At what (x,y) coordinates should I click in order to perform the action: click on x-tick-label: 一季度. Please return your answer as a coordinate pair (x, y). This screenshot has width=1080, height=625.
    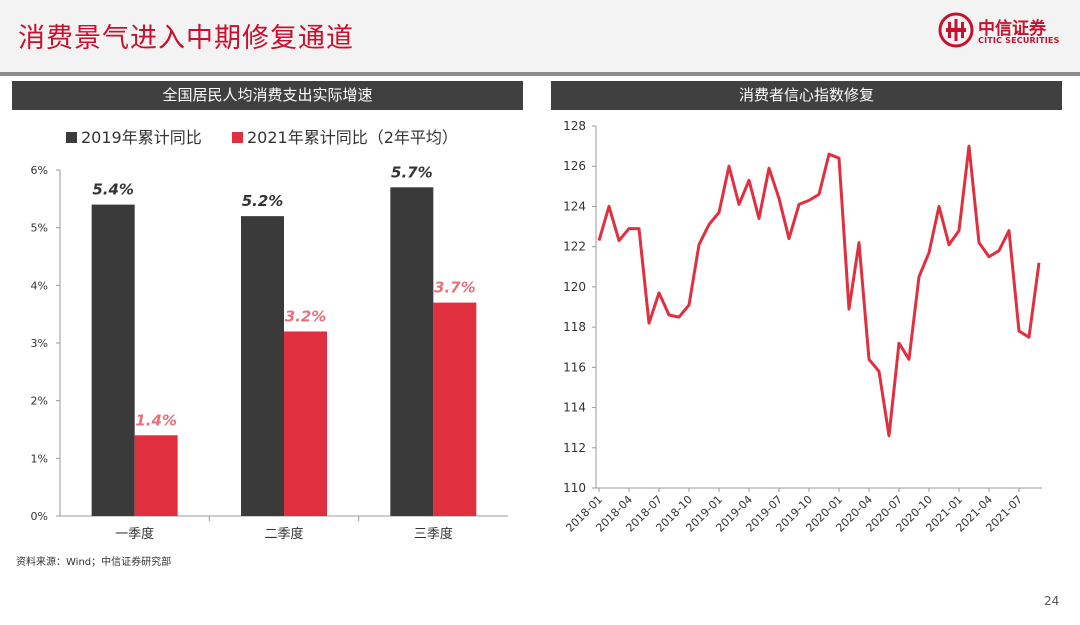
    Looking at the image, I should click on (134, 534).